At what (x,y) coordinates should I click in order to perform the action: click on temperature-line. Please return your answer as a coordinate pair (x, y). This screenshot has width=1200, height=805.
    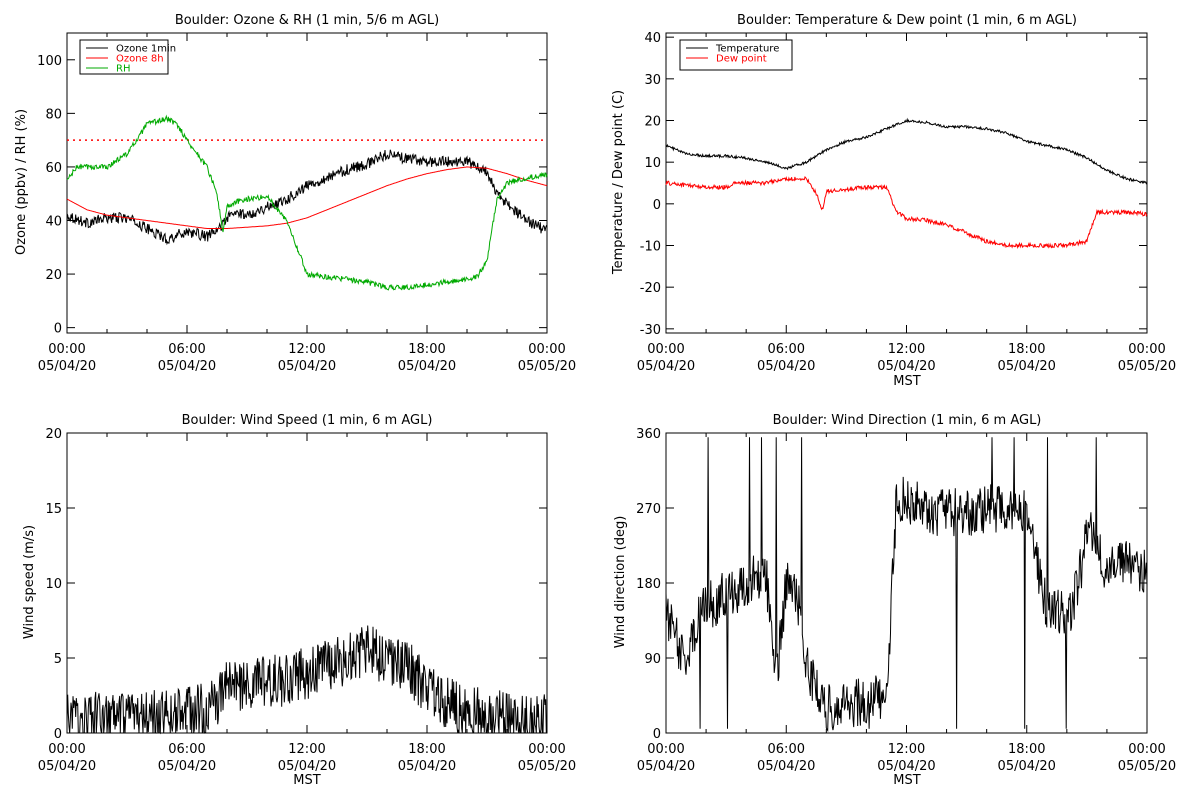
    Looking at the image, I should click on (906, 151).